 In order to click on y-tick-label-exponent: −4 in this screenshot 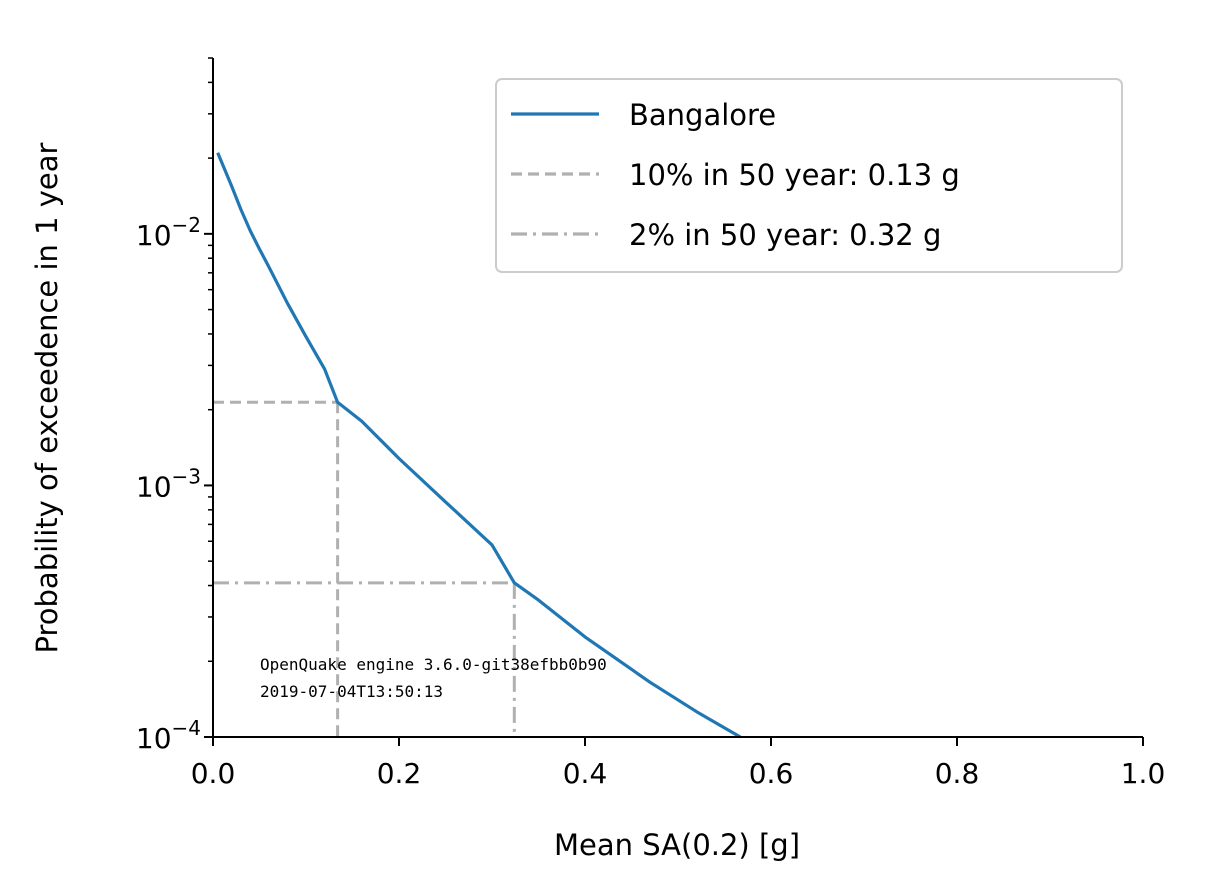, I will do `click(186, 728)`.